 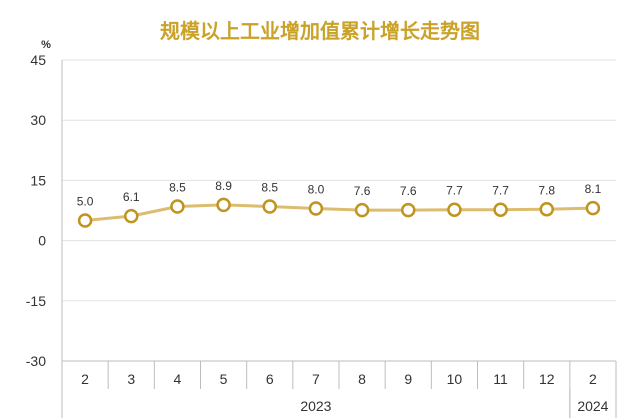 I want to click on y-tick-label: 15, so click(x=38, y=180).